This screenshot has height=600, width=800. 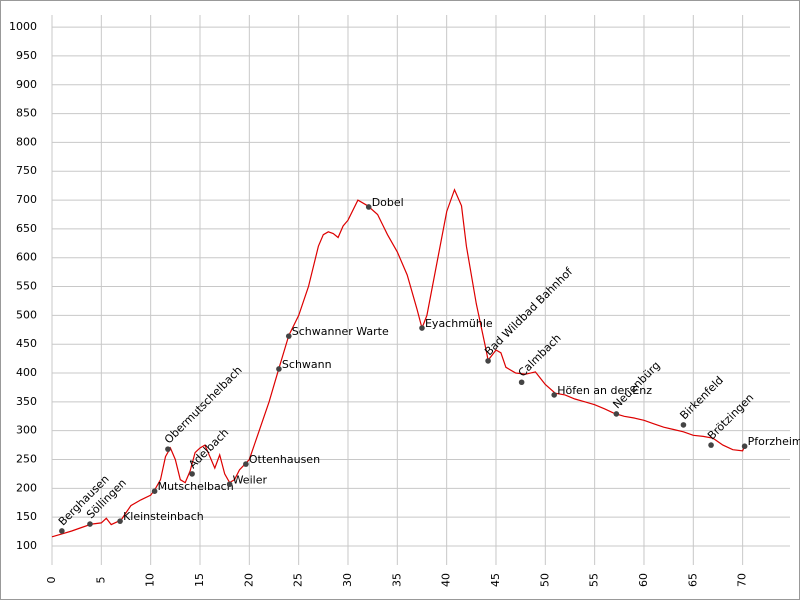 I want to click on waypoint-label: Weiler, so click(x=250, y=479).